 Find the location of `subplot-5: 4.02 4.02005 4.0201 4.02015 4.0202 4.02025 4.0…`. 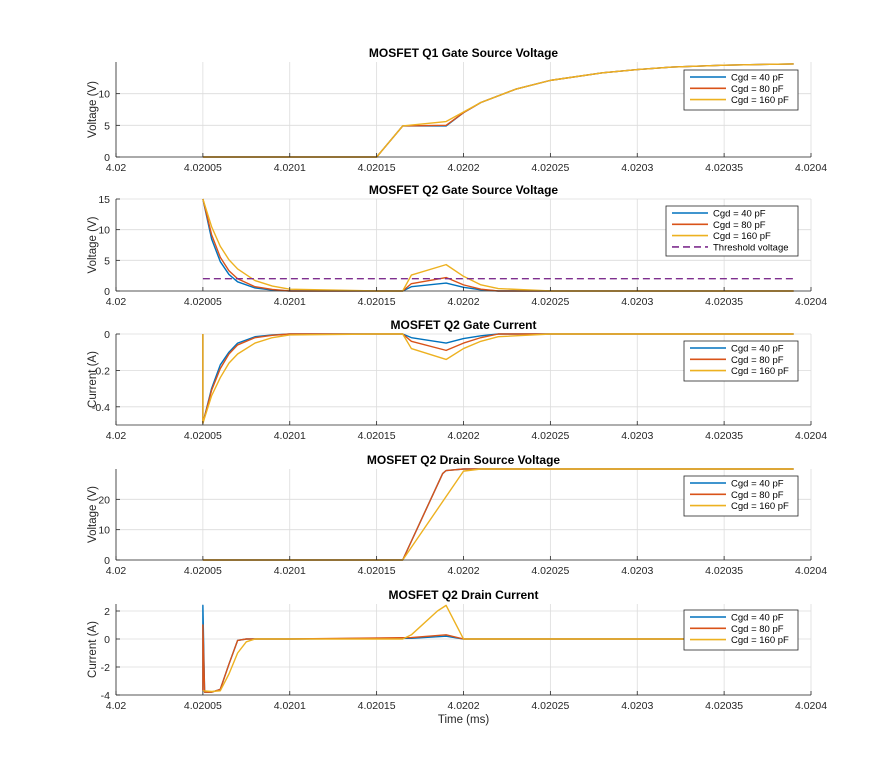

subplot-5: 4.02 4.02005 4.0201 4.02015 4.0202 4.02025 4.0… is located at coordinates (457, 650).